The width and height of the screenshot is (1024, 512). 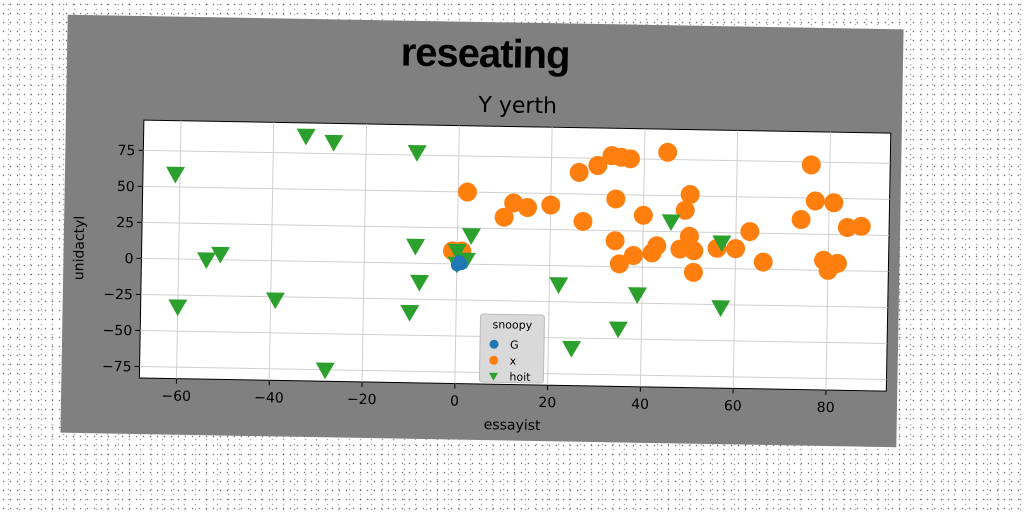 What do you see at coordinates (513, 361) in the screenshot?
I see `legend-label-x: x` at bounding box center [513, 361].